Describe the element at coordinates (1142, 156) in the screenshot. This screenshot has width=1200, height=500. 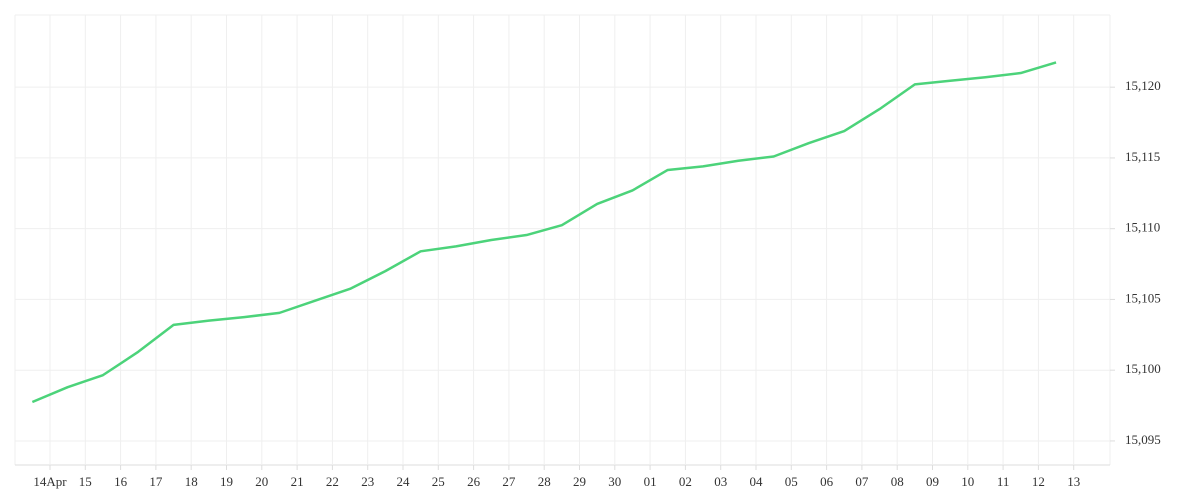
I see `y-tick-label: 15,115` at that location.